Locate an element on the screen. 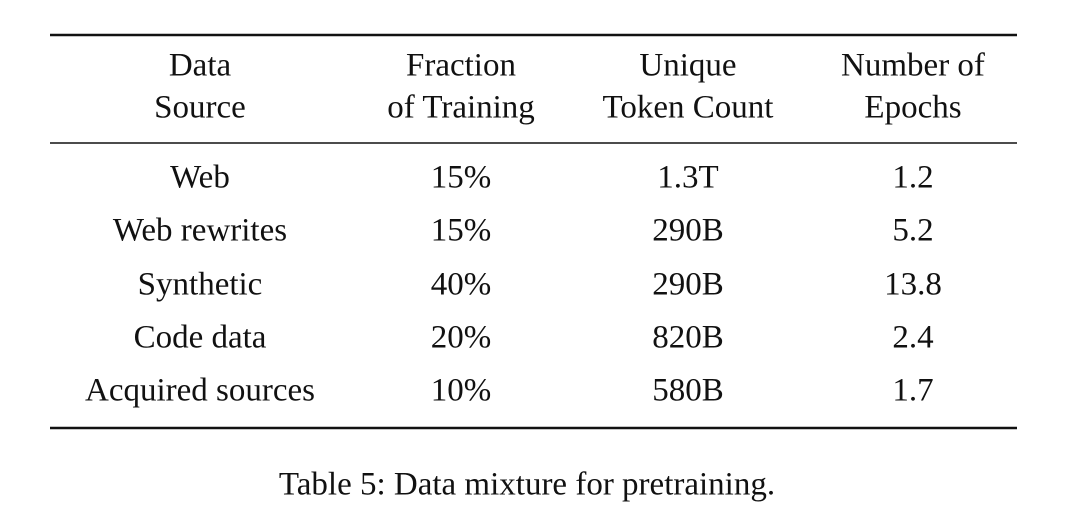 The image size is (1080, 529). table-cell: Acquired sources is located at coordinates (200, 391).